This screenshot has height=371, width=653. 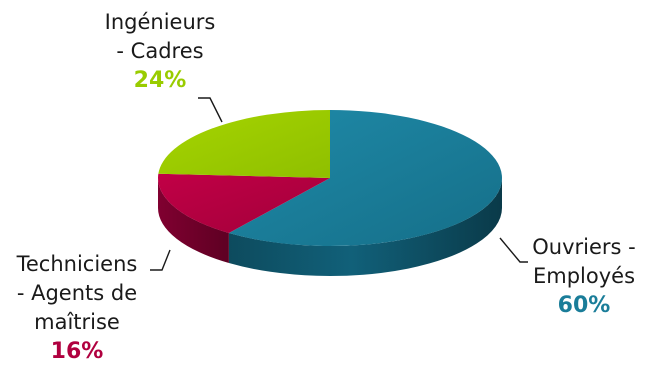 What do you see at coordinates (584, 305) in the screenshot?
I see `slice-value-label: 60%` at bounding box center [584, 305].